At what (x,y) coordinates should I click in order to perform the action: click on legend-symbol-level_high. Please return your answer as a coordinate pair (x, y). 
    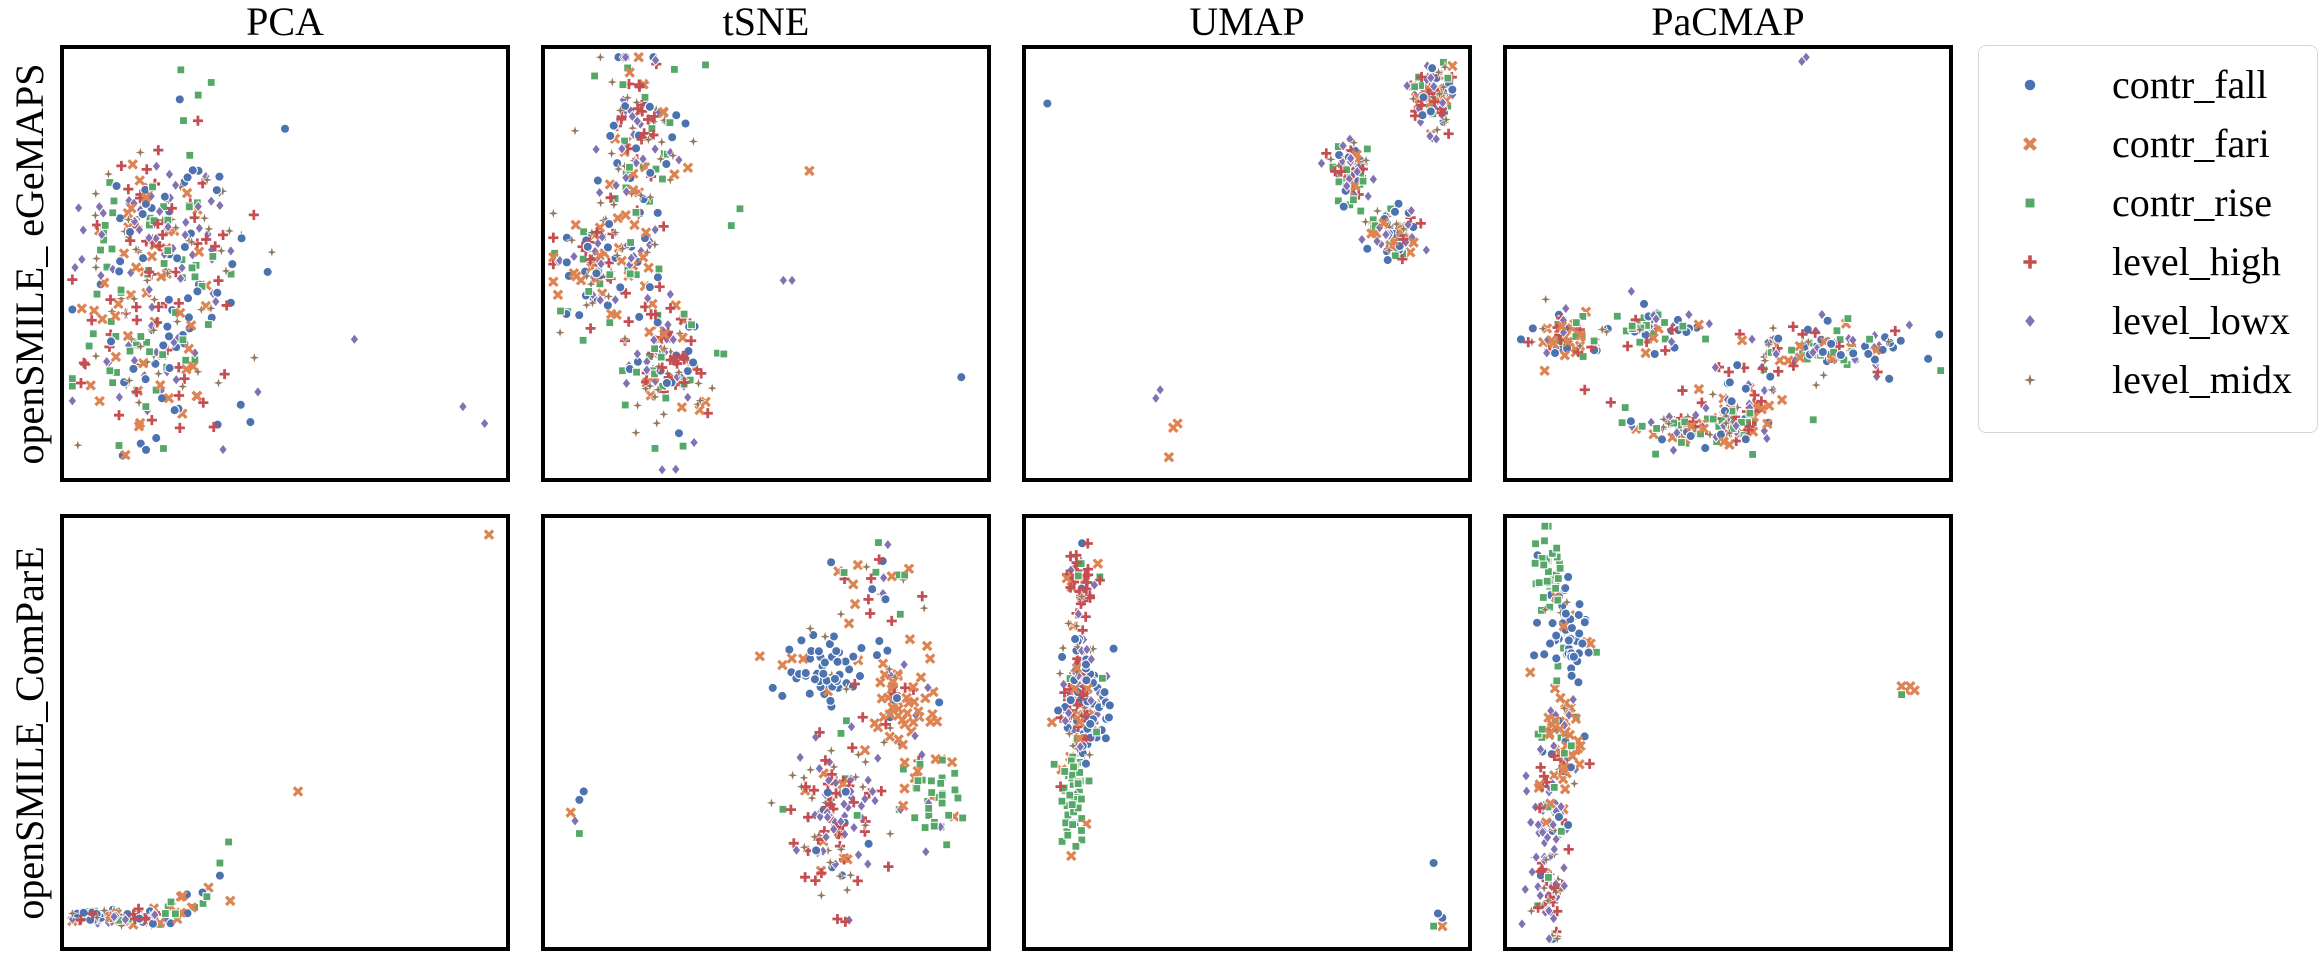
    Looking at the image, I should click on (2030, 262).